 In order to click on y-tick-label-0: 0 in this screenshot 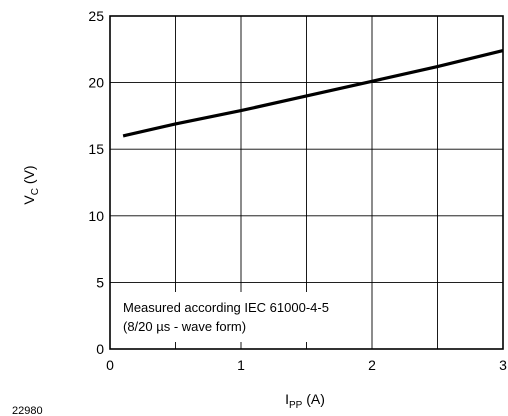, I will do `click(100, 349)`.